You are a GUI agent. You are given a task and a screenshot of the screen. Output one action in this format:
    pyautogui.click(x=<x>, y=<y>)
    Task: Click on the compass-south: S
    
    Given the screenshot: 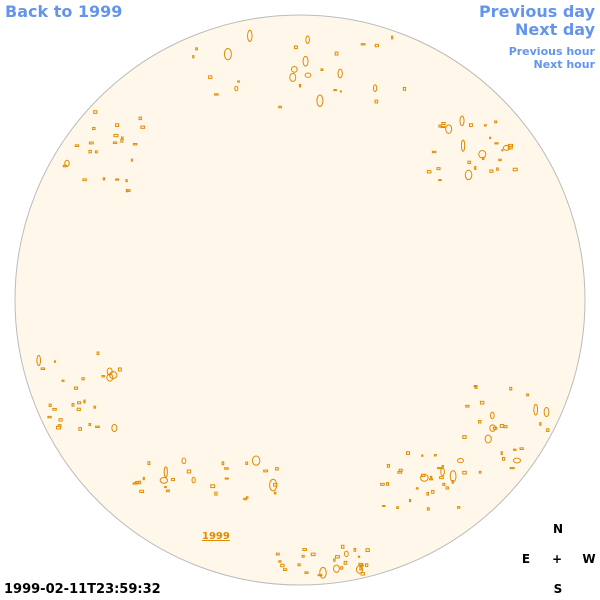 What is the action you would take?
    pyautogui.click(x=558, y=589)
    